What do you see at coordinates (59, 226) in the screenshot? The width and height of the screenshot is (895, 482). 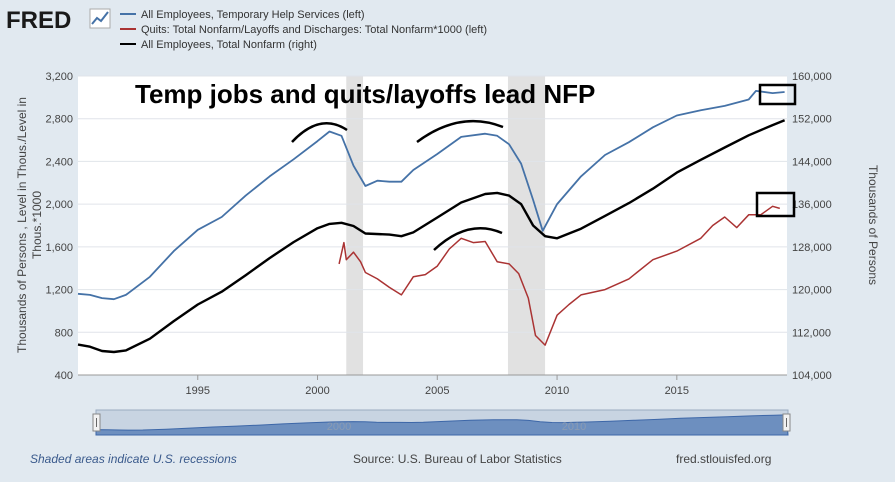 I see `left-axis: 400 800 1,200 1,600 2,000 2,400 2,800 3,200` at bounding box center [59, 226].